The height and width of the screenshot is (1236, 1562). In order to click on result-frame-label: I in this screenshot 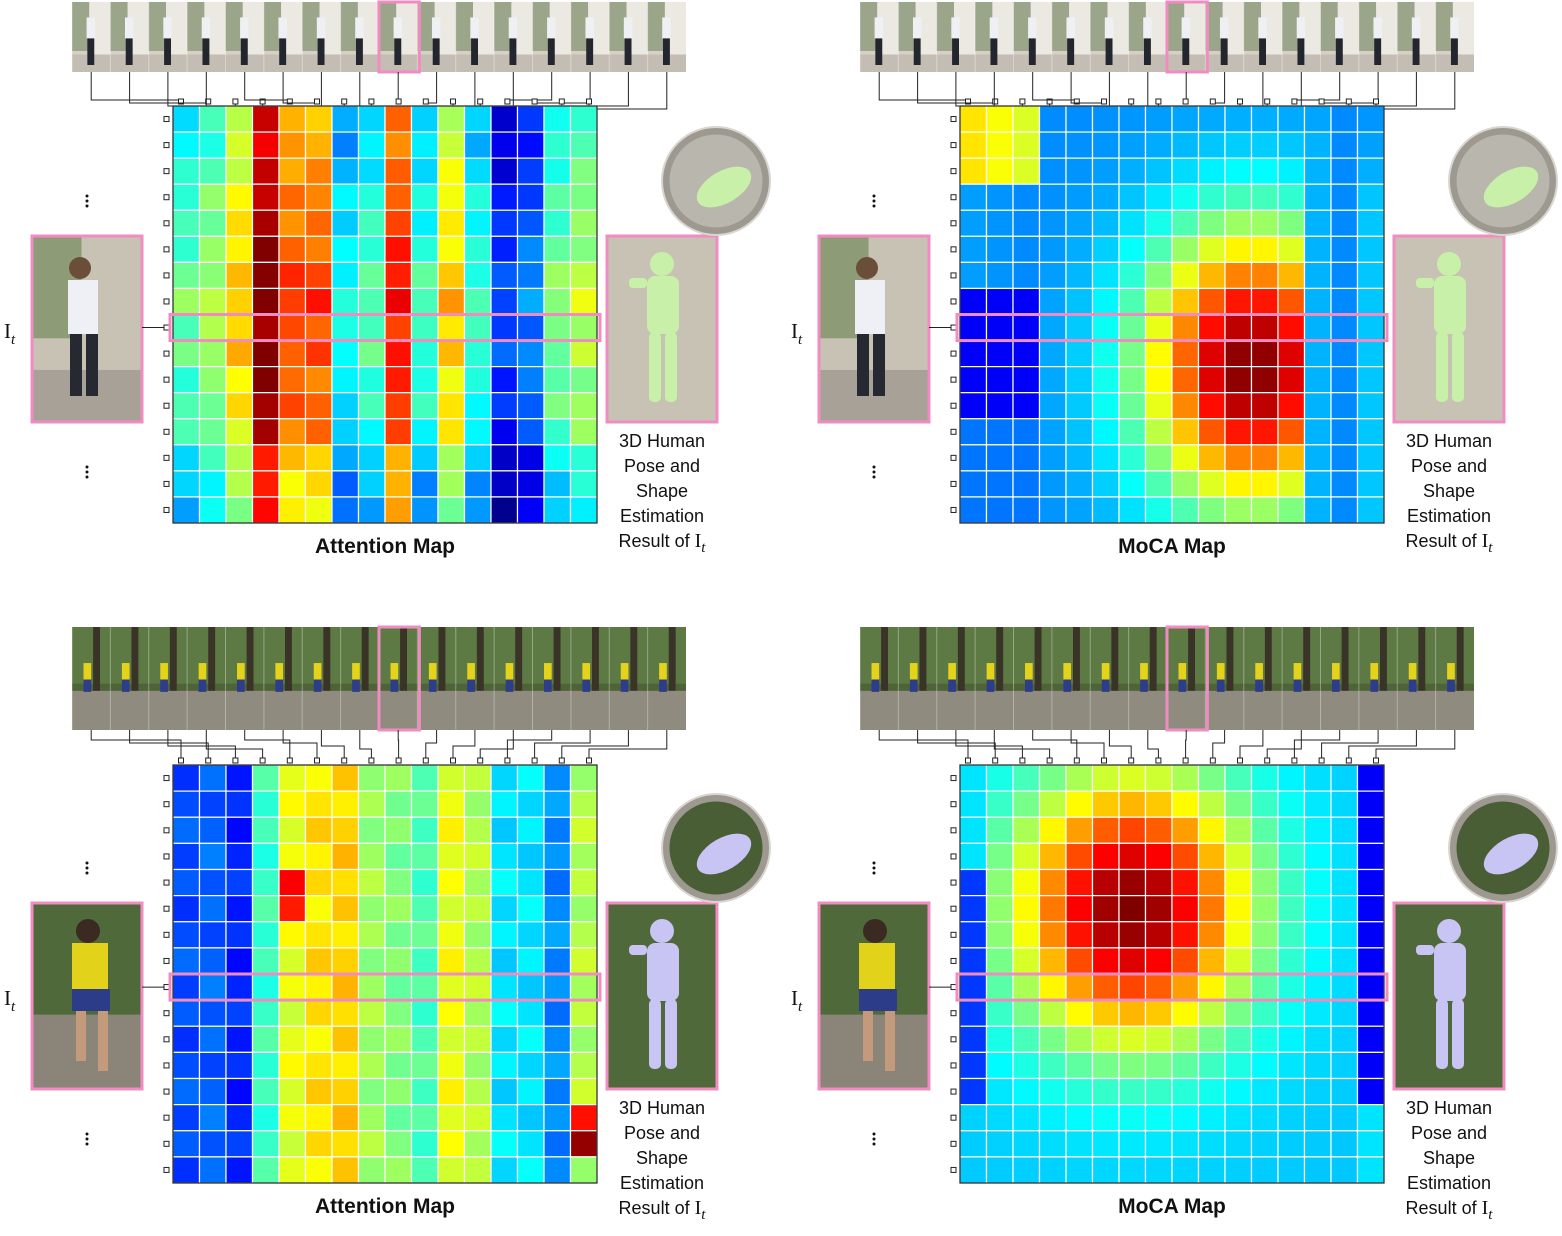, I will do `click(696, 541)`.